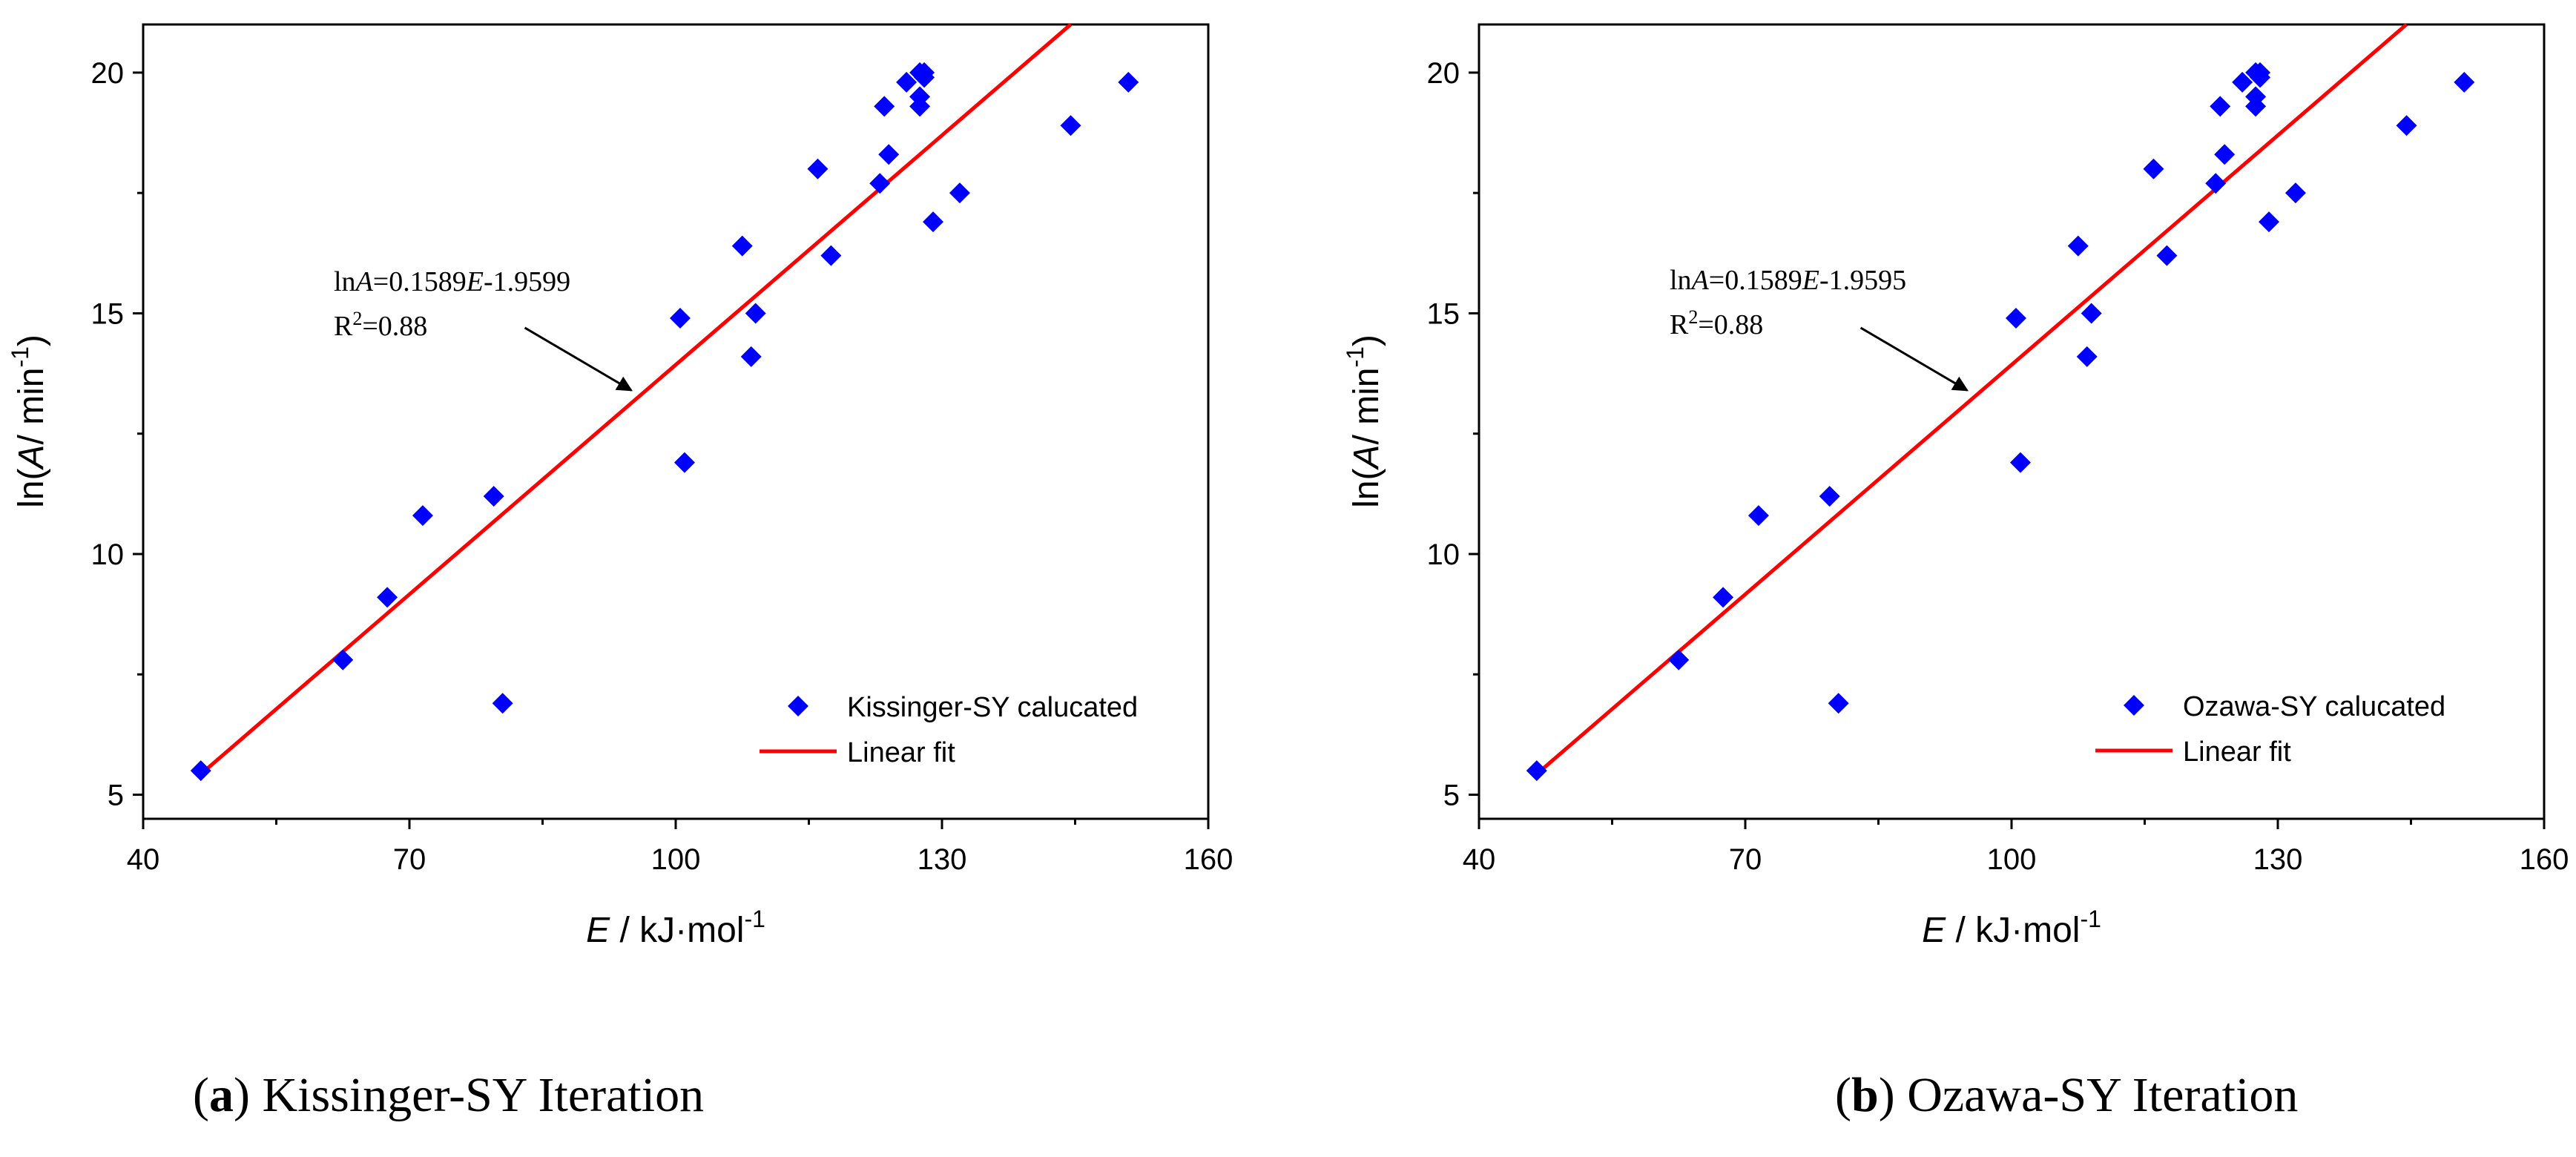 This screenshot has height=1157, width=2576. I want to click on panel-caption: (b) Ozawa-SY Iteration, so click(2066, 1095).